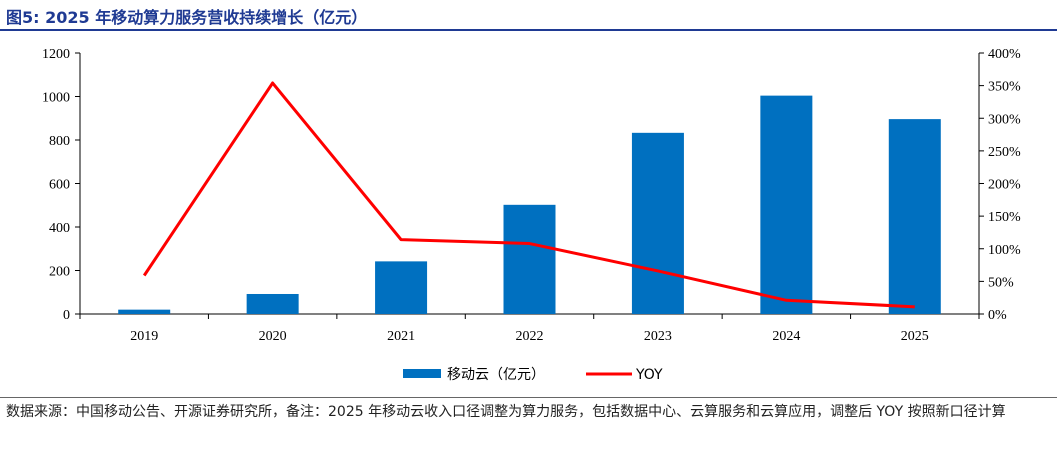 The width and height of the screenshot is (1057, 452). I want to click on x-tick-label: 2025, so click(915, 336).